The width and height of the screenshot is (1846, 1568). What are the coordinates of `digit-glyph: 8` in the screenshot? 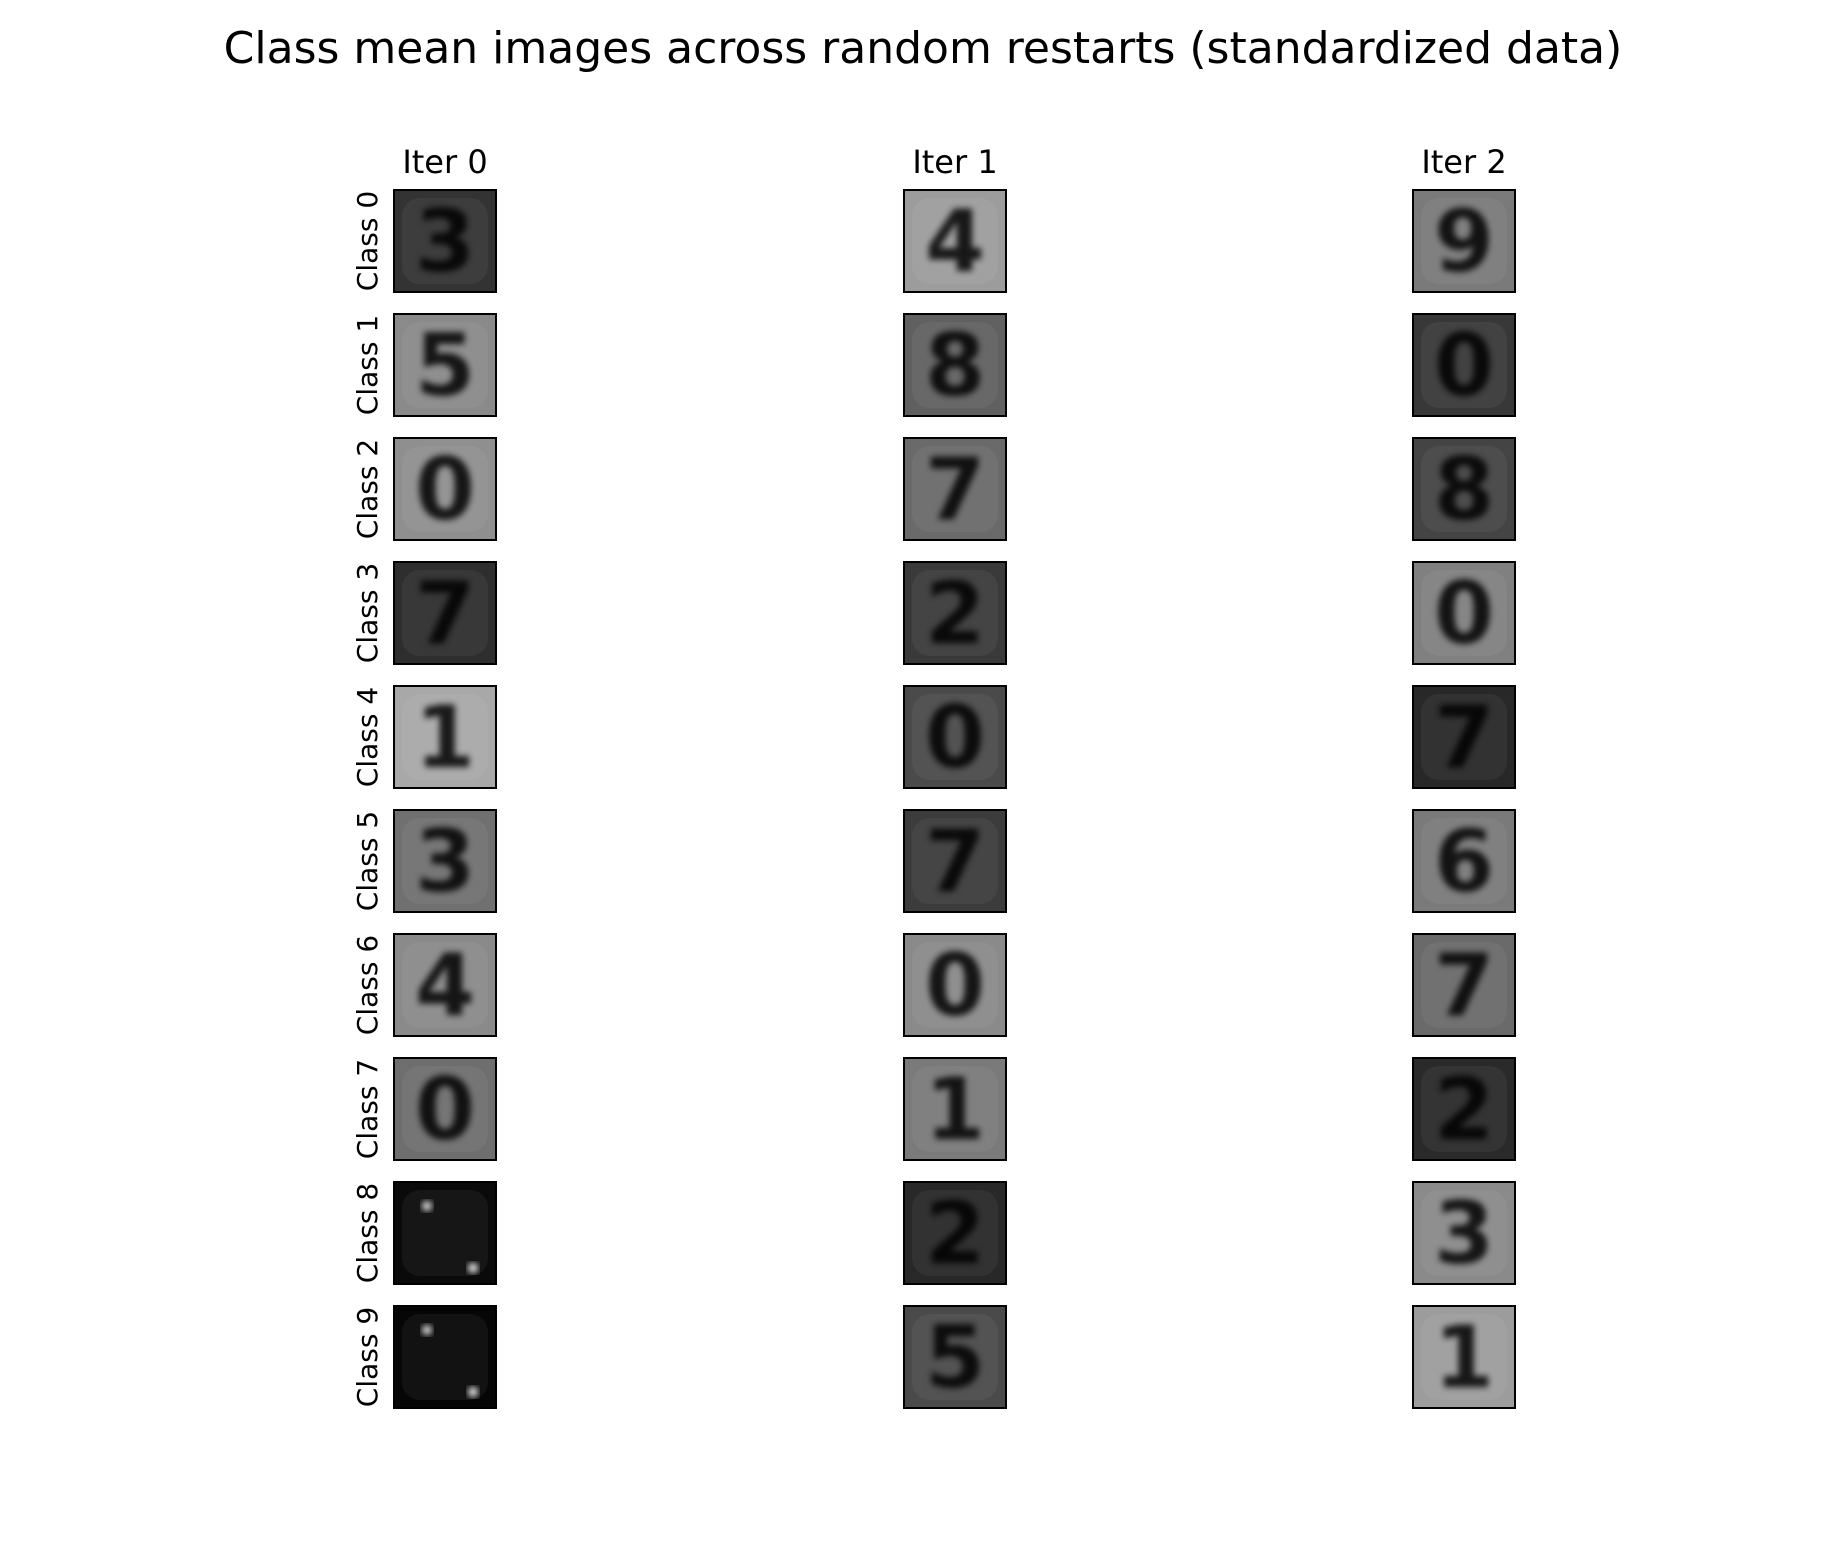 It's located at (1464, 490).